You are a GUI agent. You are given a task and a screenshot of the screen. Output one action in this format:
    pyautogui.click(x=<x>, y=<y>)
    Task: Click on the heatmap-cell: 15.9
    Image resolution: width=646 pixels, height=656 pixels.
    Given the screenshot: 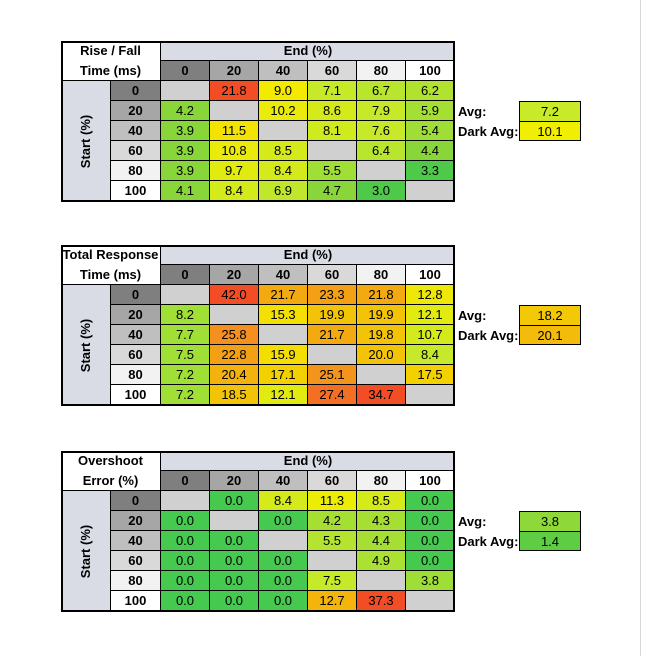 What is the action you would take?
    pyautogui.click(x=283, y=355)
    